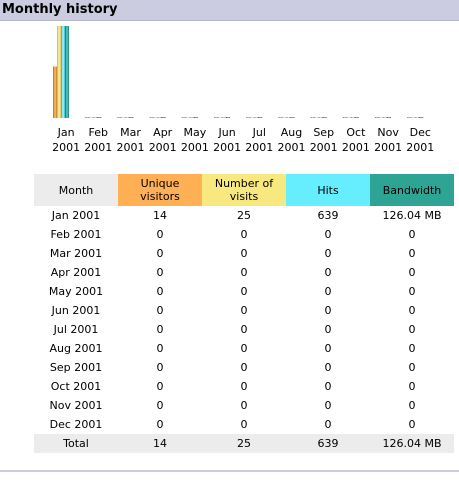 The height and width of the screenshot is (504, 459). What do you see at coordinates (412, 215) in the screenshot?
I see `cell-bandwidth: 126.04 MB` at bounding box center [412, 215].